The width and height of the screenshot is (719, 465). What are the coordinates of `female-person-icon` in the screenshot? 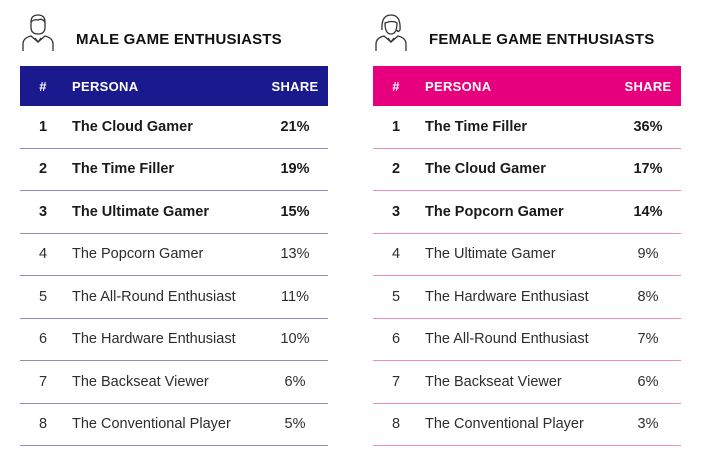 It's located at (391, 32).